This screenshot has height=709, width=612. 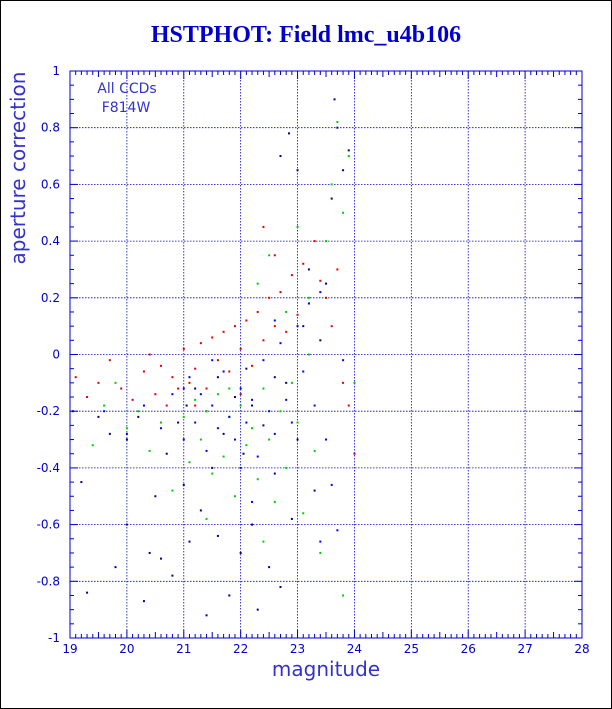 What do you see at coordinates (326, 669) in the screenshot?
I see `x-axis-label: magnitude` at bounding box center [326, 669].